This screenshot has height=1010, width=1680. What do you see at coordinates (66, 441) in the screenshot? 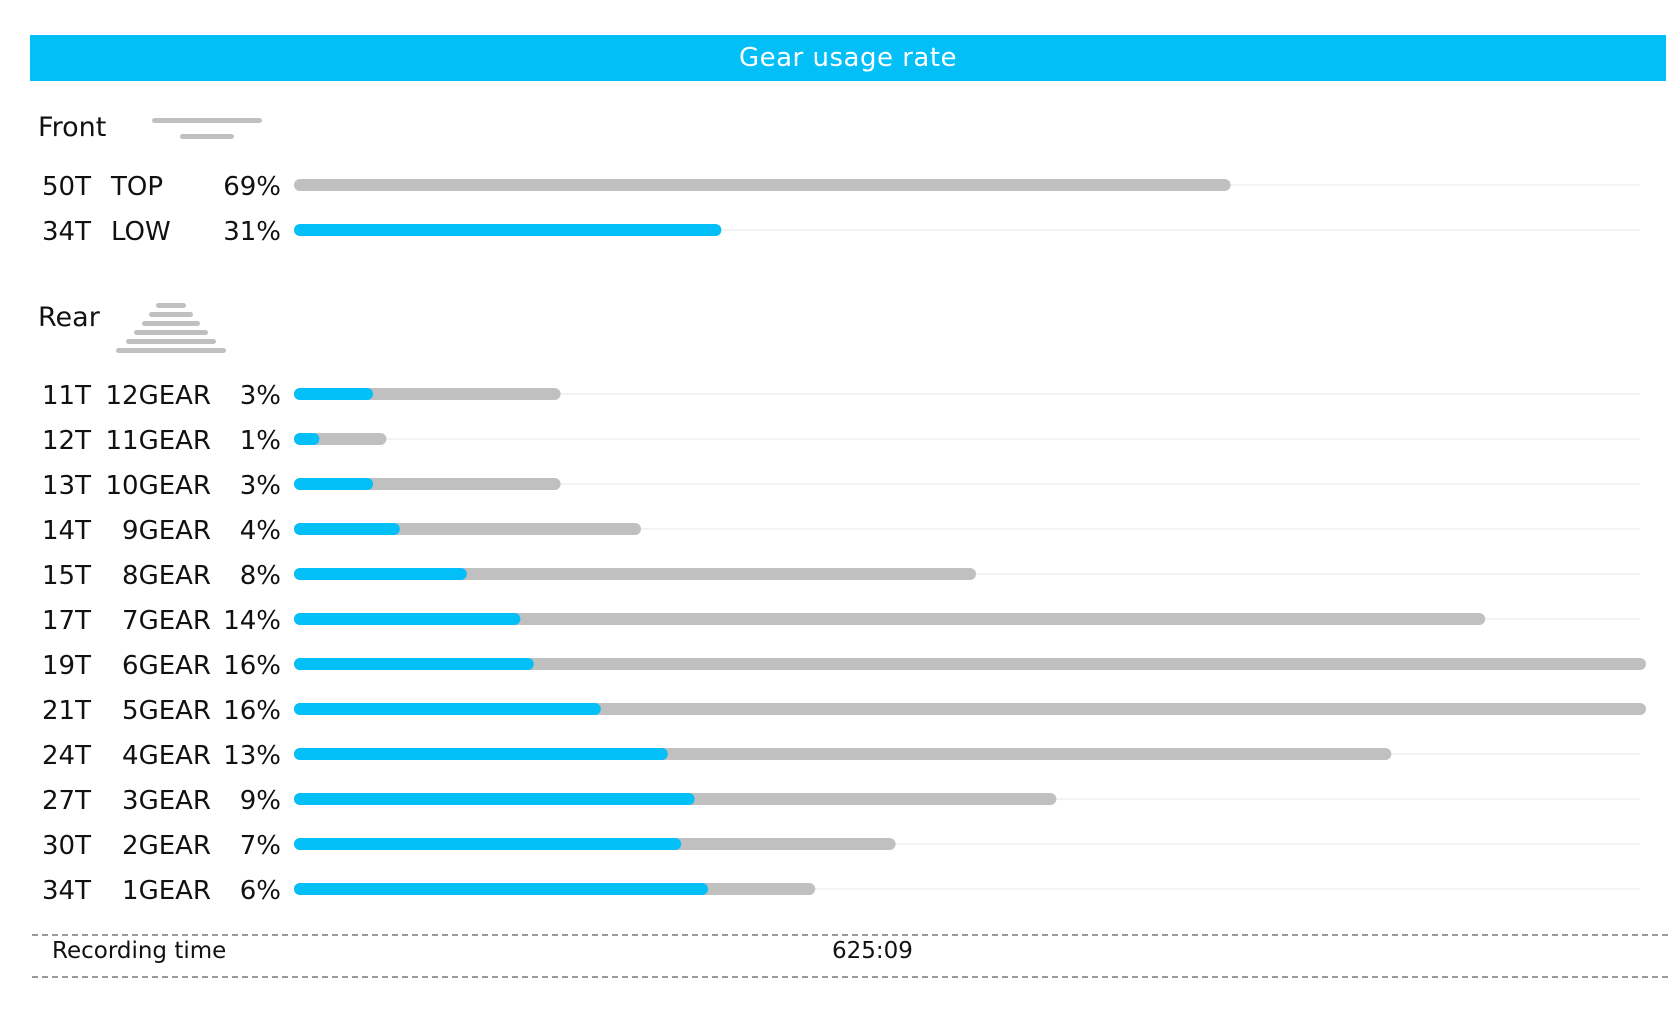
I see `rear-teeth-label-1: 12T` at bounding box center [66, 441].